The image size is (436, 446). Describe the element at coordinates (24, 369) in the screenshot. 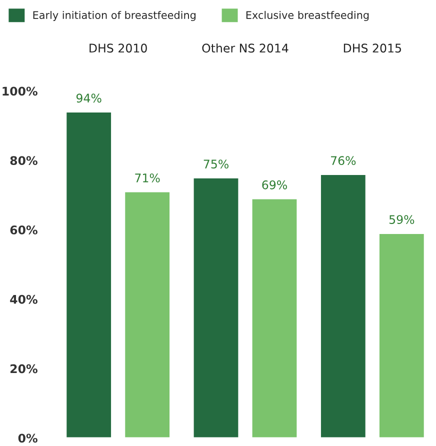

I see `y-tick-label: 20%` at that location.